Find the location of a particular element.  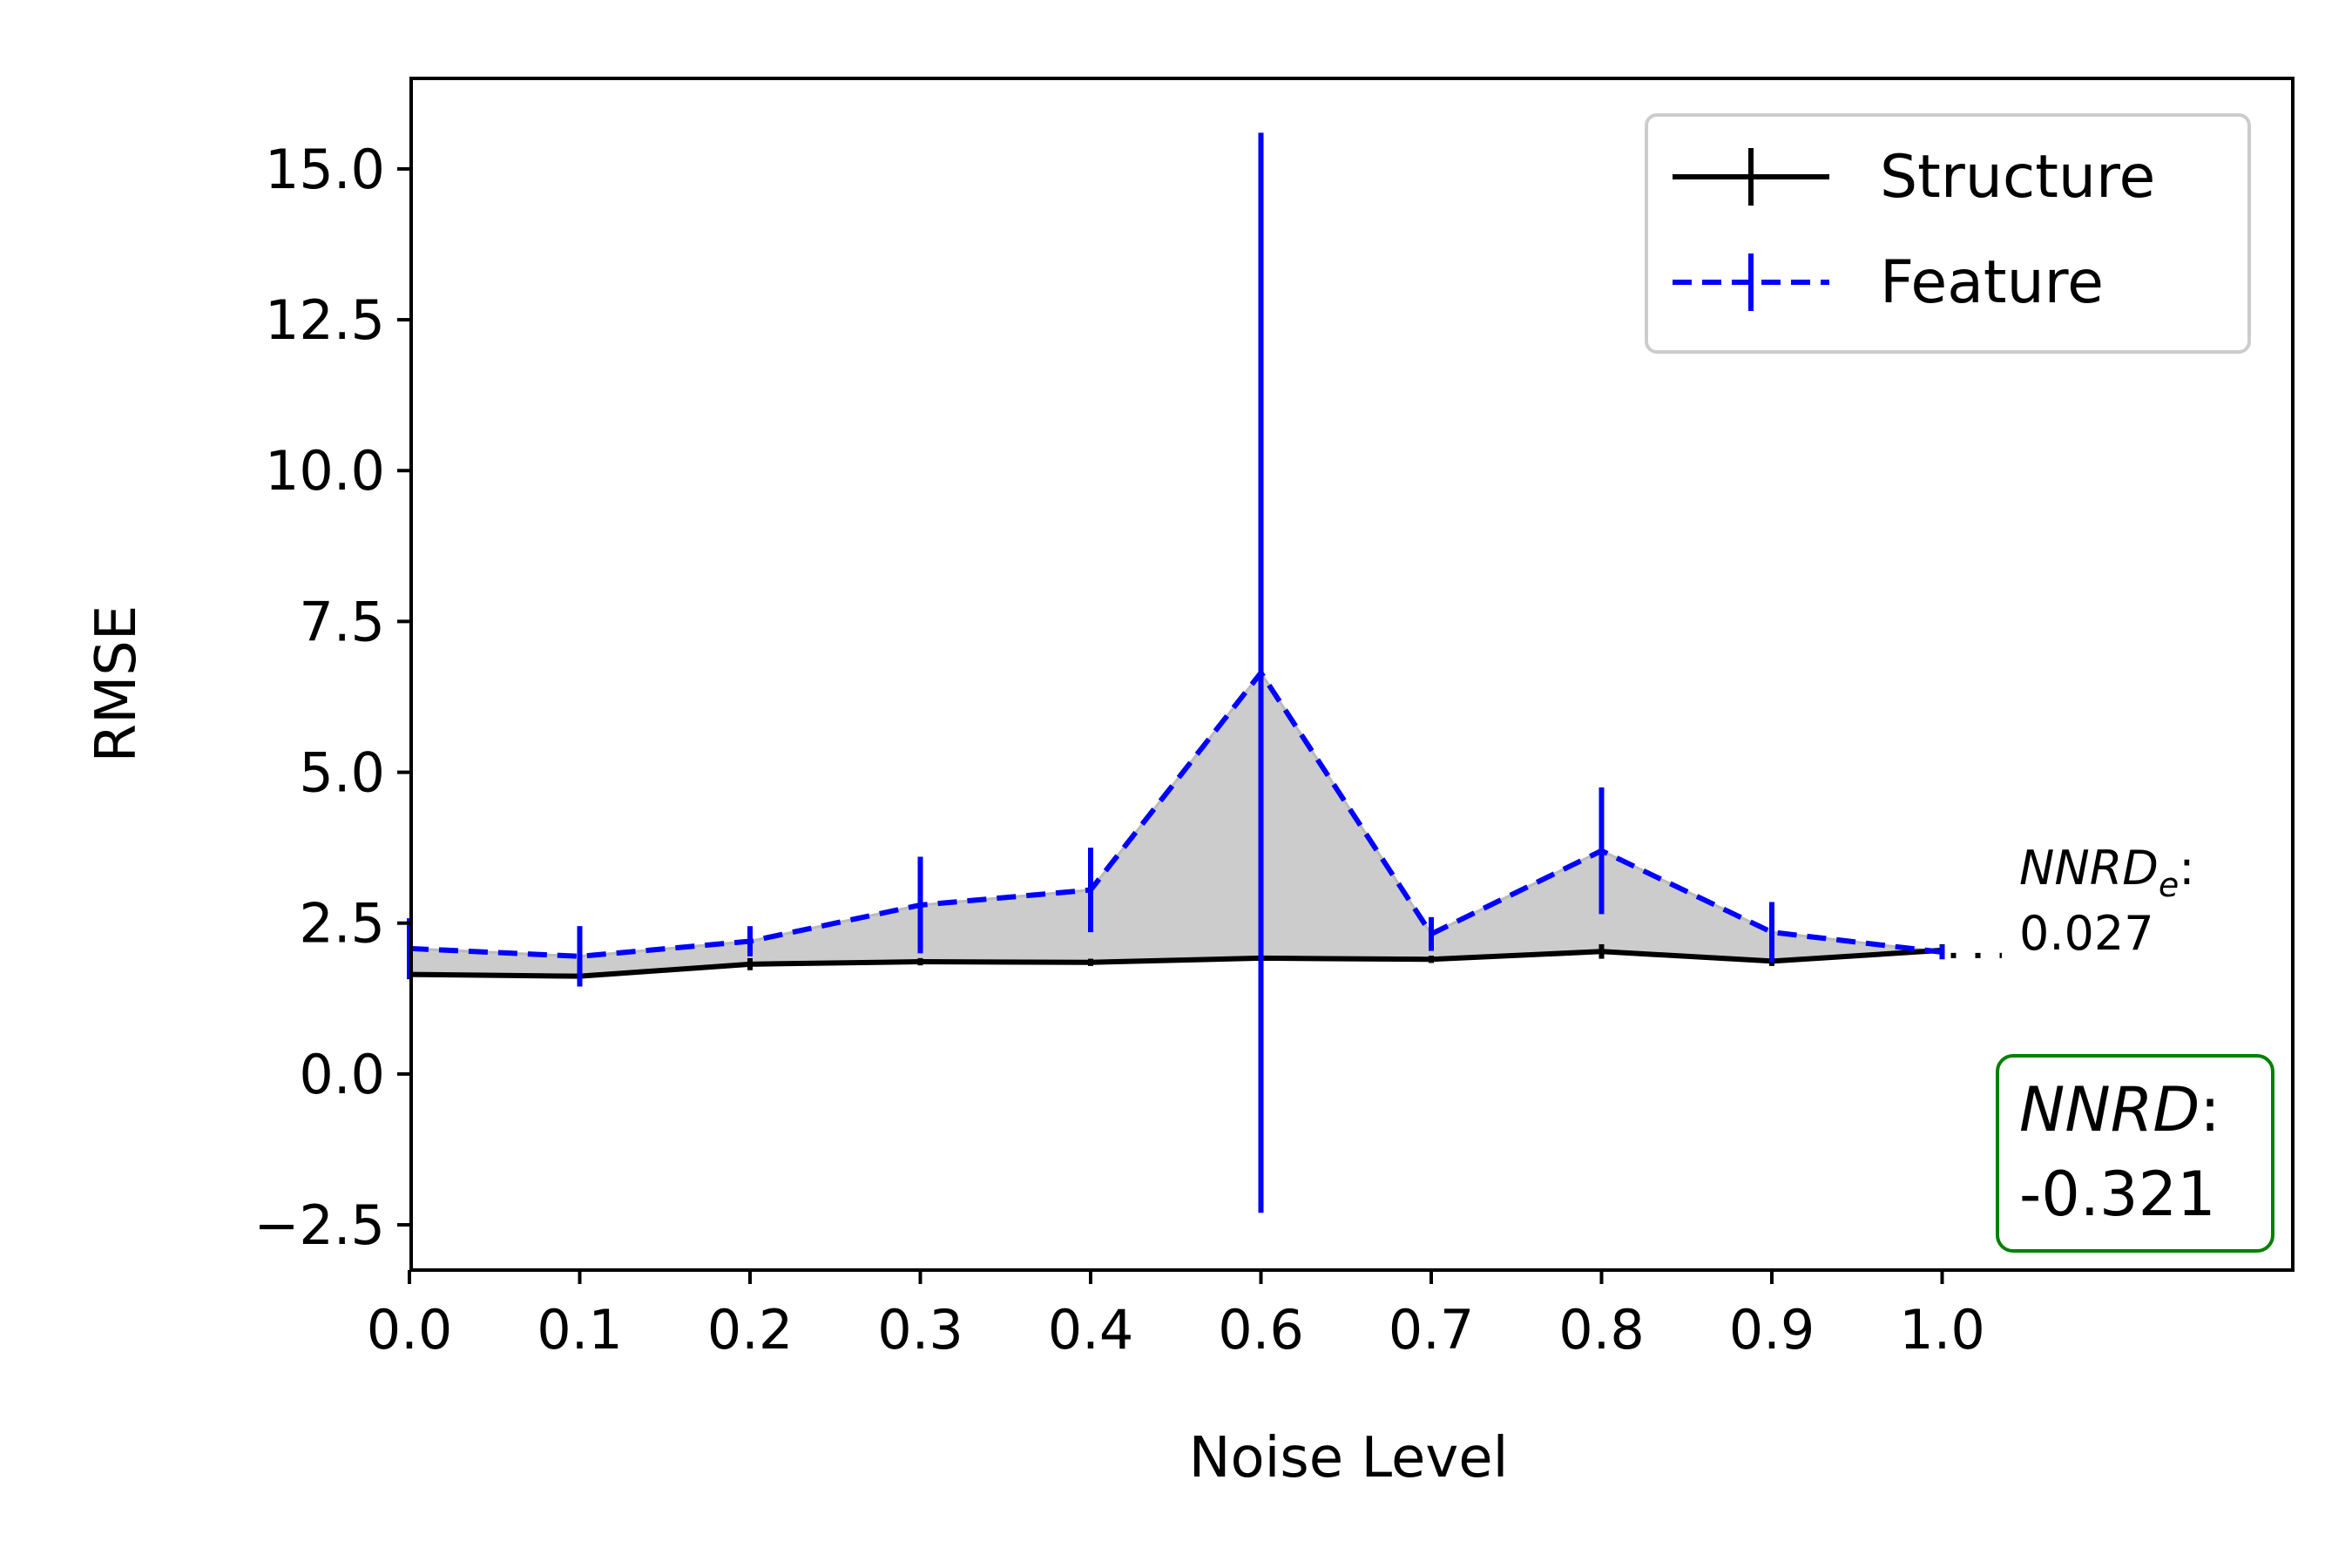

nnrd-e-name: NNRD is located at coordinates (2089, 869).